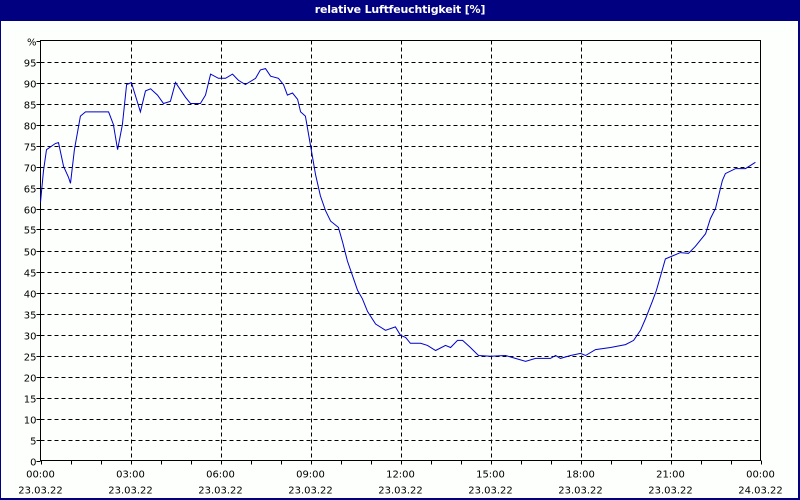 The width and height of the screenshot is (800, 500). Describe the element at coordinates (30, 421) in the screenshot. I see `y-tick-label: 10` at that location.